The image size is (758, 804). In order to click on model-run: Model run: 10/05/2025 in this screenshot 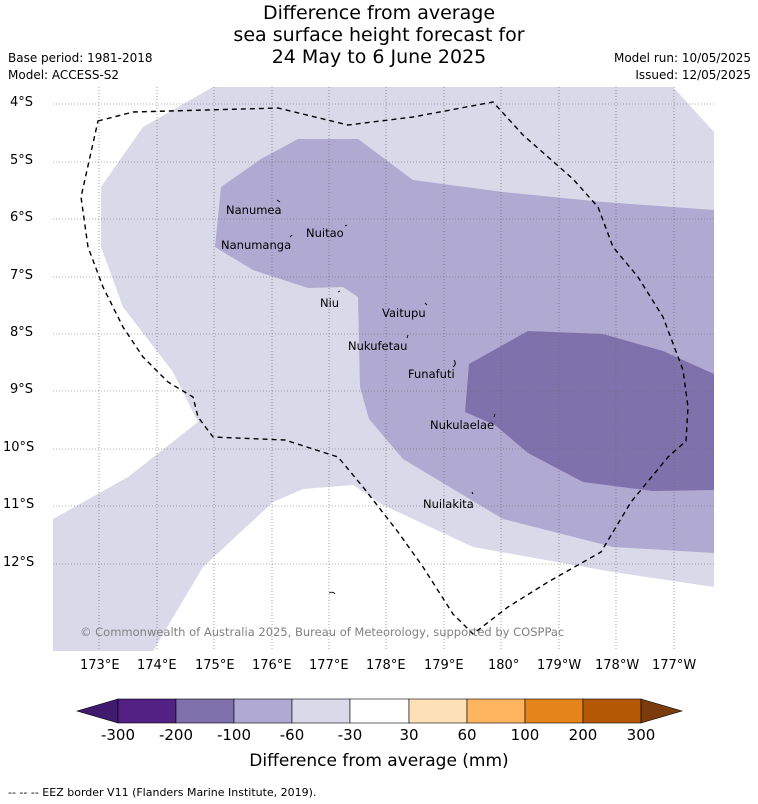, I will do `click(682, 58)`.